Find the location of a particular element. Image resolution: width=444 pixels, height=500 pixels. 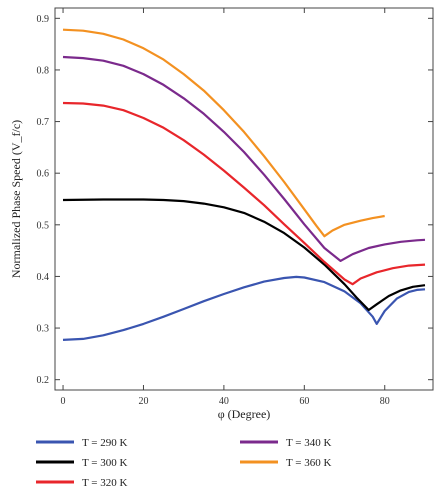

x-tick-label: 0 is located at coordinates (63, 401).